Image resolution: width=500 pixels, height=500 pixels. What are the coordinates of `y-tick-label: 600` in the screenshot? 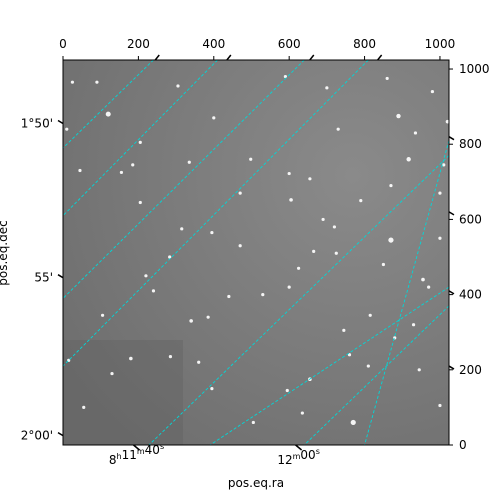 It's located at (470, 219).